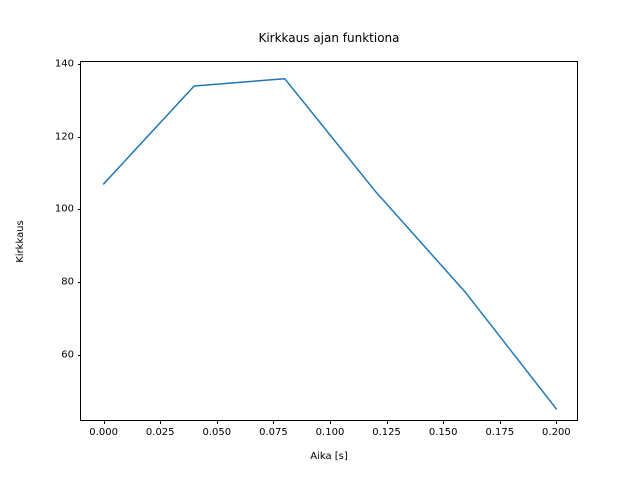 Image resolution: width=640 pixels, height=480 pixels. What do you see at coordinates (67, 282) in the screenshot?
I see `y-tick-label: 80` at bounding box center [67, 282].